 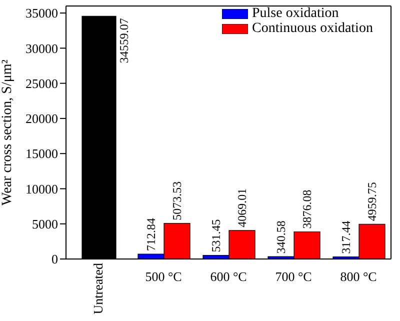 What do you see at coordinates (124, 41) in the screenshot?
I see `data-label: 34559.07` at bounding box center [124, 41].